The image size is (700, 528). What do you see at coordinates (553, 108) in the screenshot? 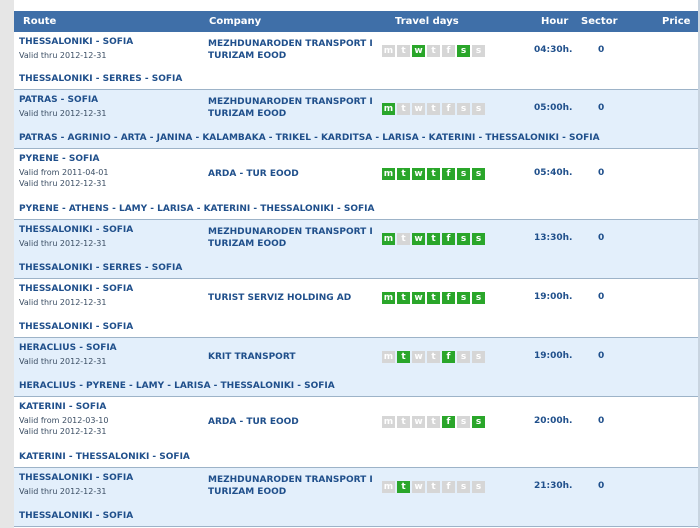
I see `departure-hour: 05:00h.` at bounding box center [553, 108].